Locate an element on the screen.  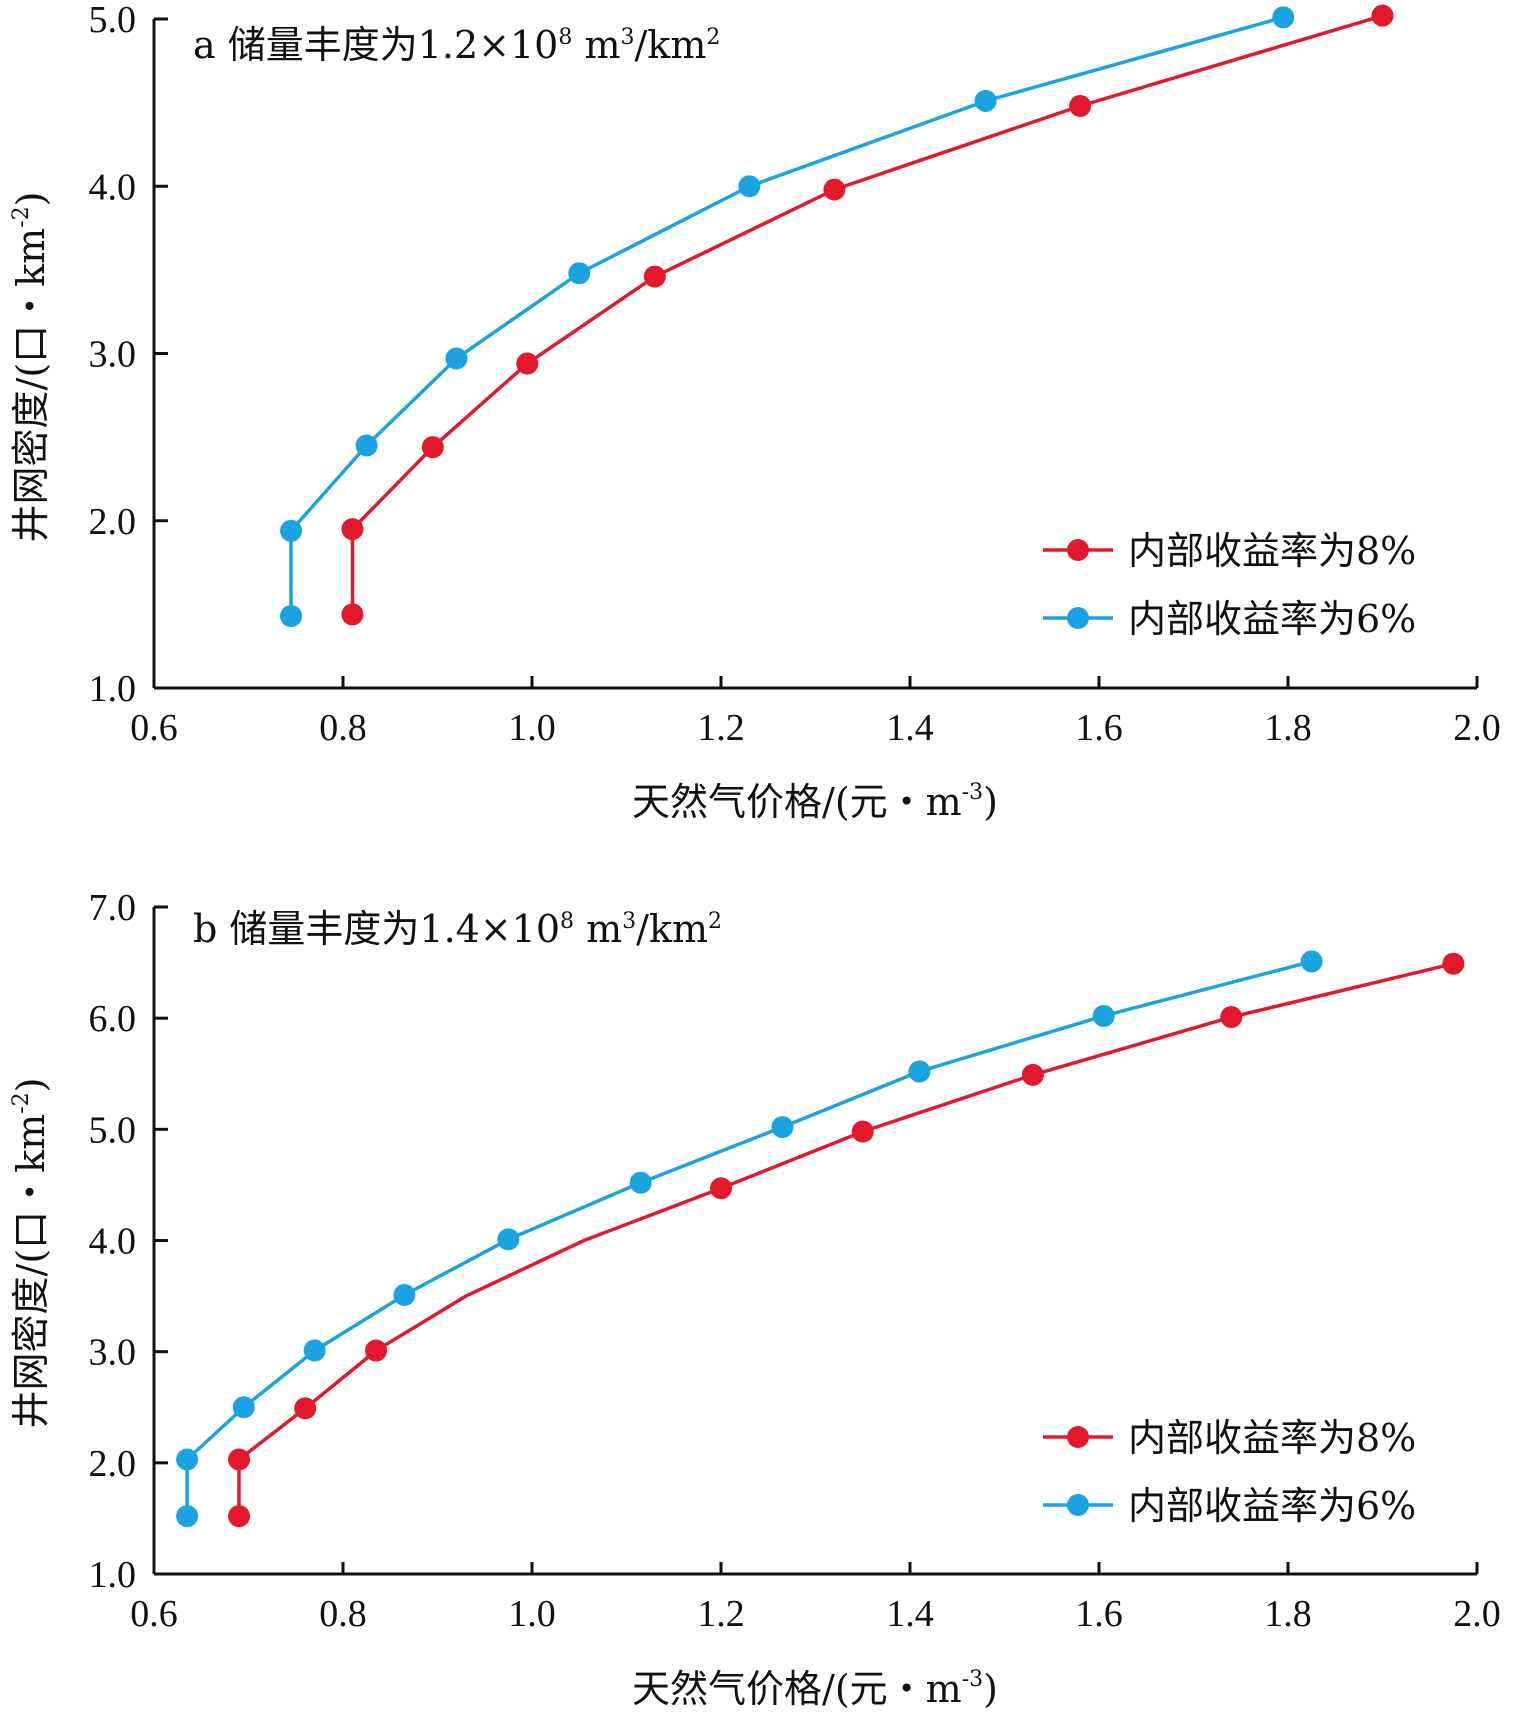
x-axis-title-a: 天然气价格/(元・m-3) is located at coordinates (815, 802).